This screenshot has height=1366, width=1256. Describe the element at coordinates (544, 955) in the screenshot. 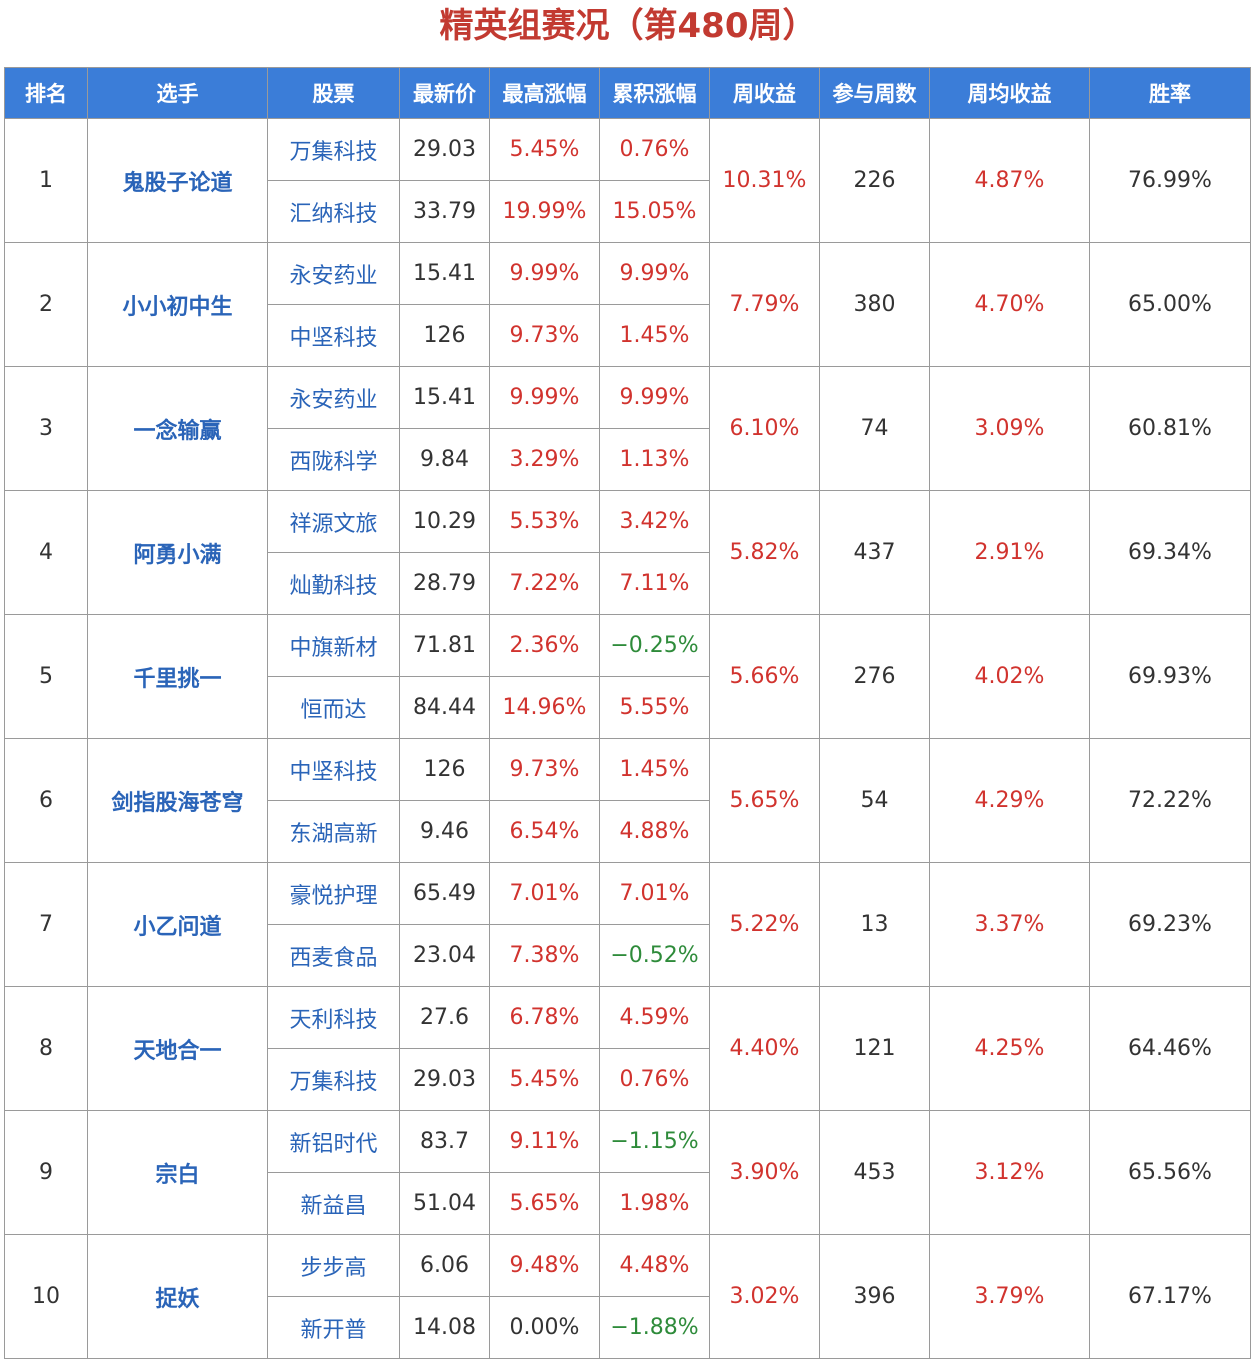

I see `max-gain: 7.38%` at that location.